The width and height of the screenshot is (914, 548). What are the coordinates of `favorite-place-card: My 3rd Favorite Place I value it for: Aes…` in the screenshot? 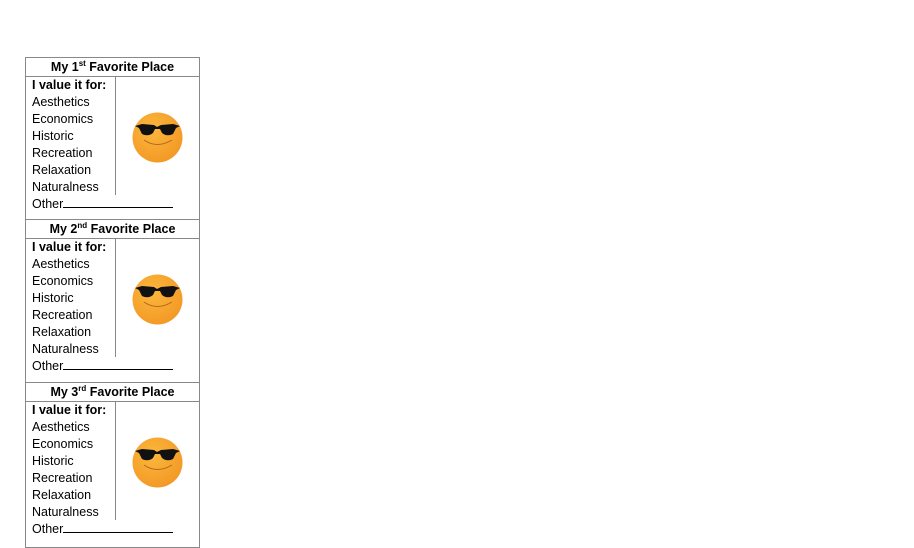 It's located at (112, 465).